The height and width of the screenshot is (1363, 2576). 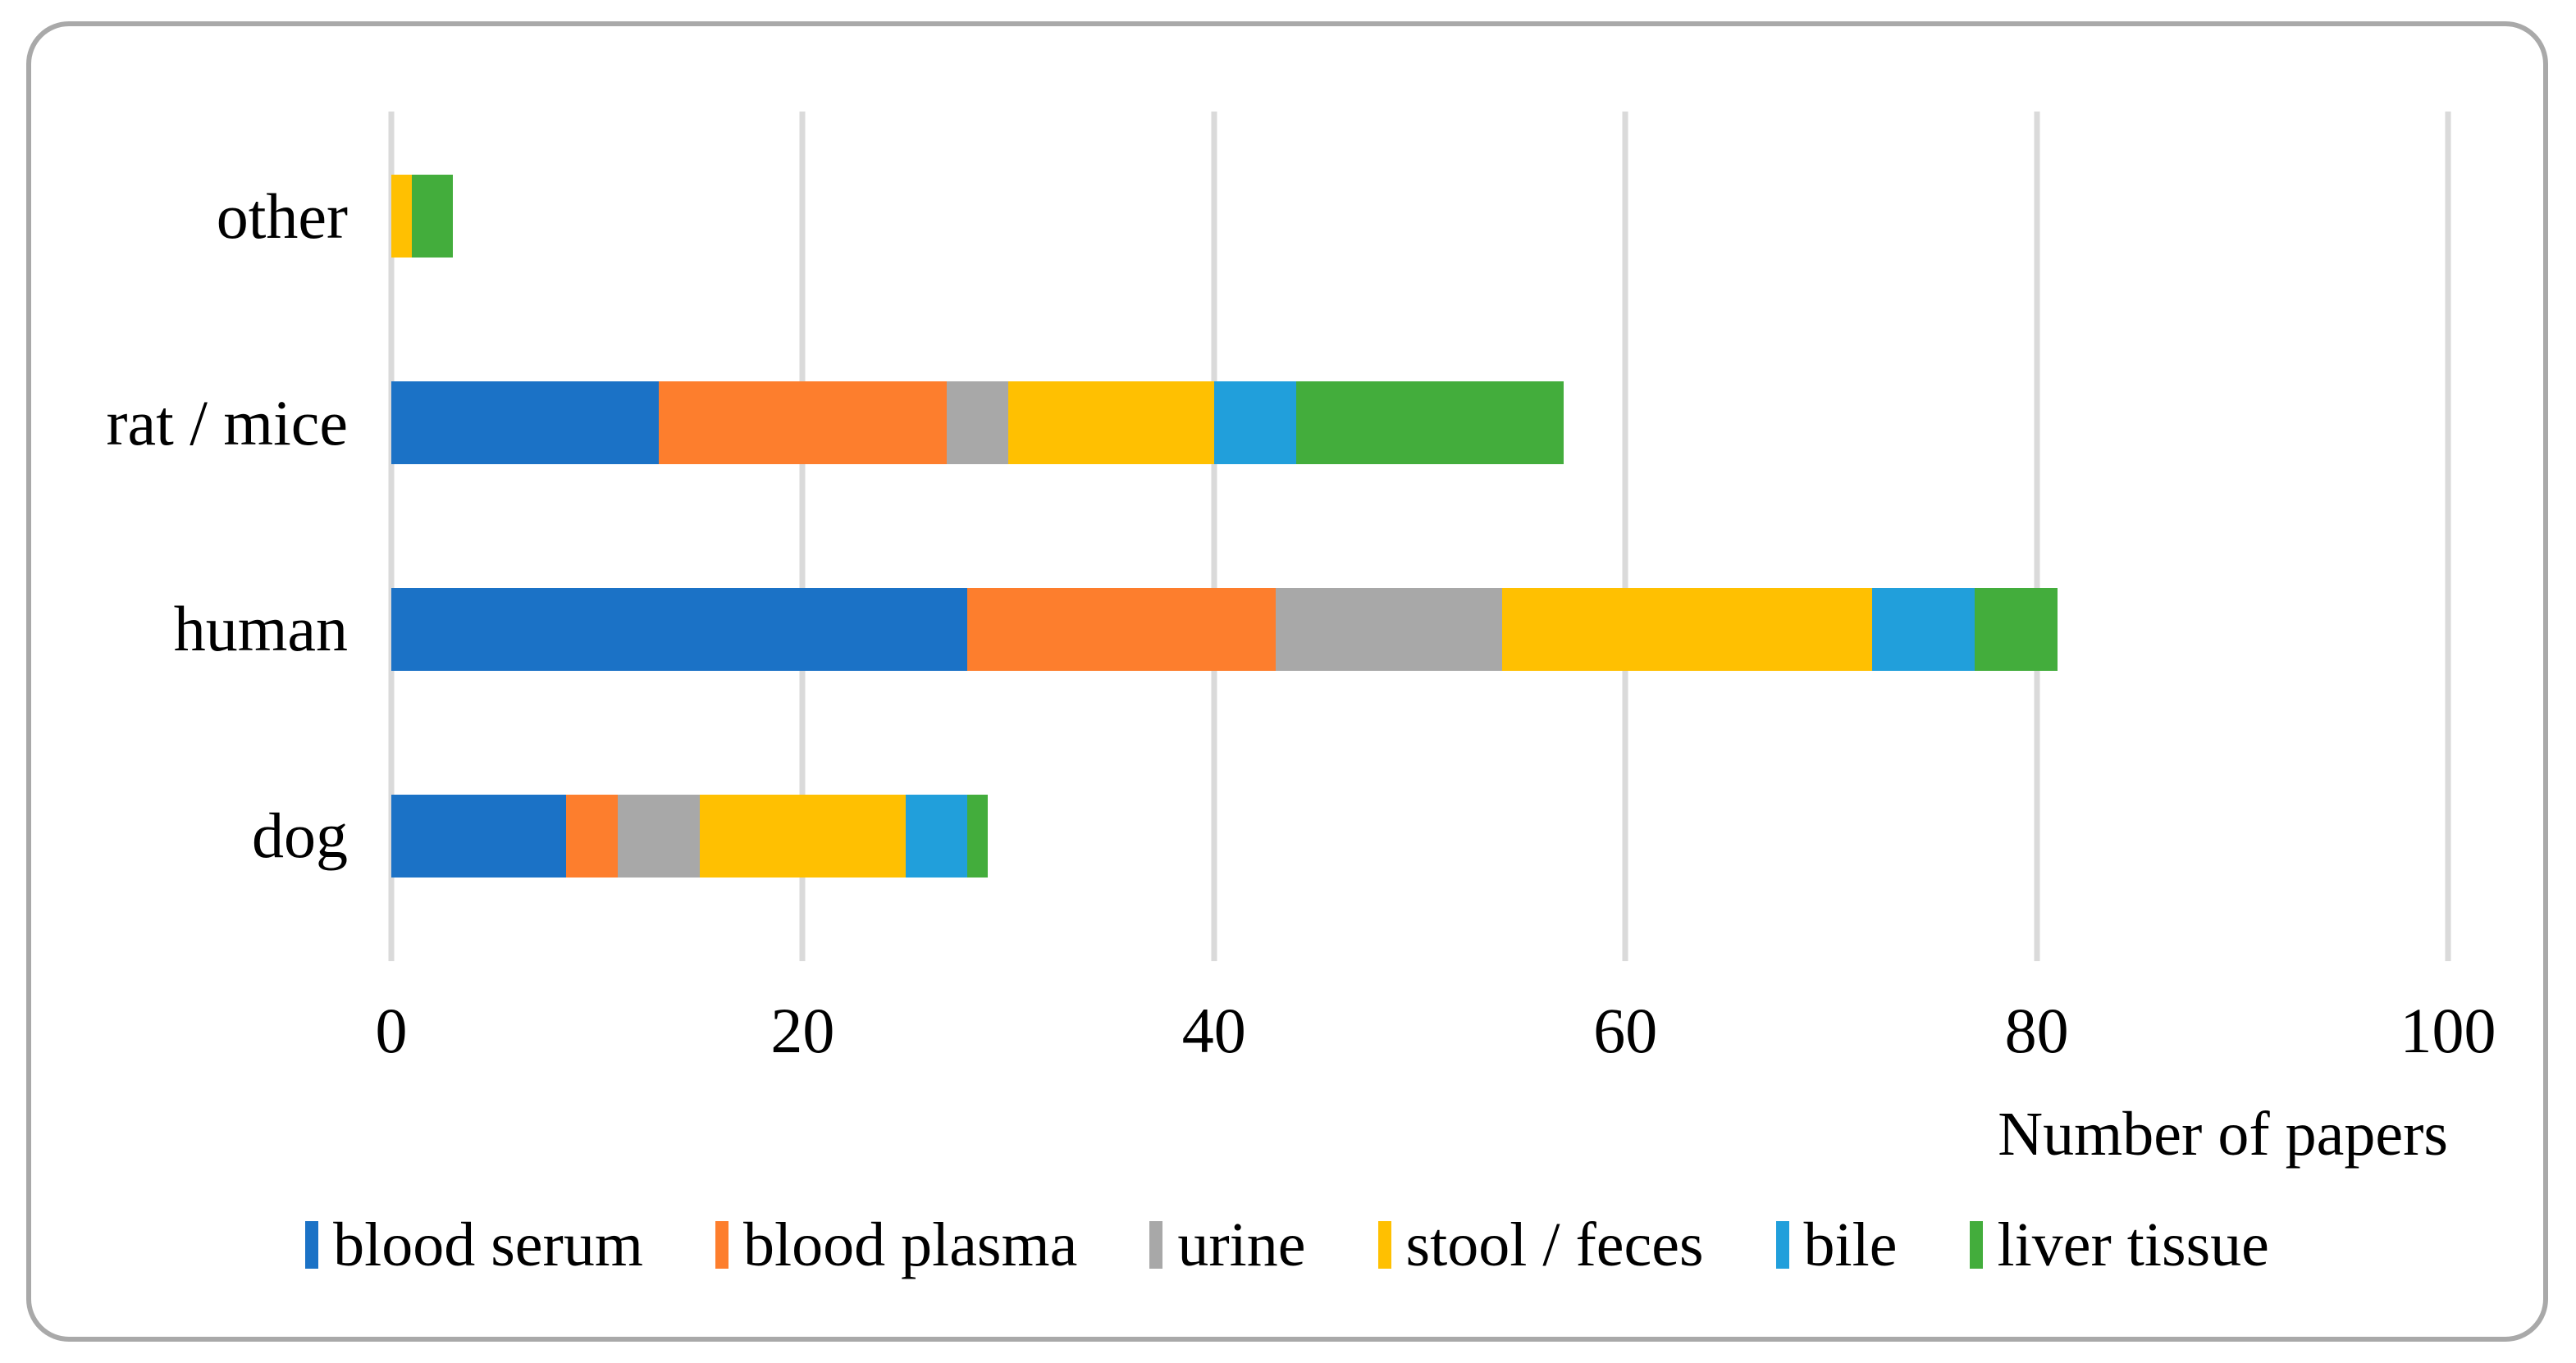 What do you see at coordinates (2133, 1244) in the screenshot?
I see `legend-label-liver-tissue: liver tissue` at bounding box center [2133, 1244].